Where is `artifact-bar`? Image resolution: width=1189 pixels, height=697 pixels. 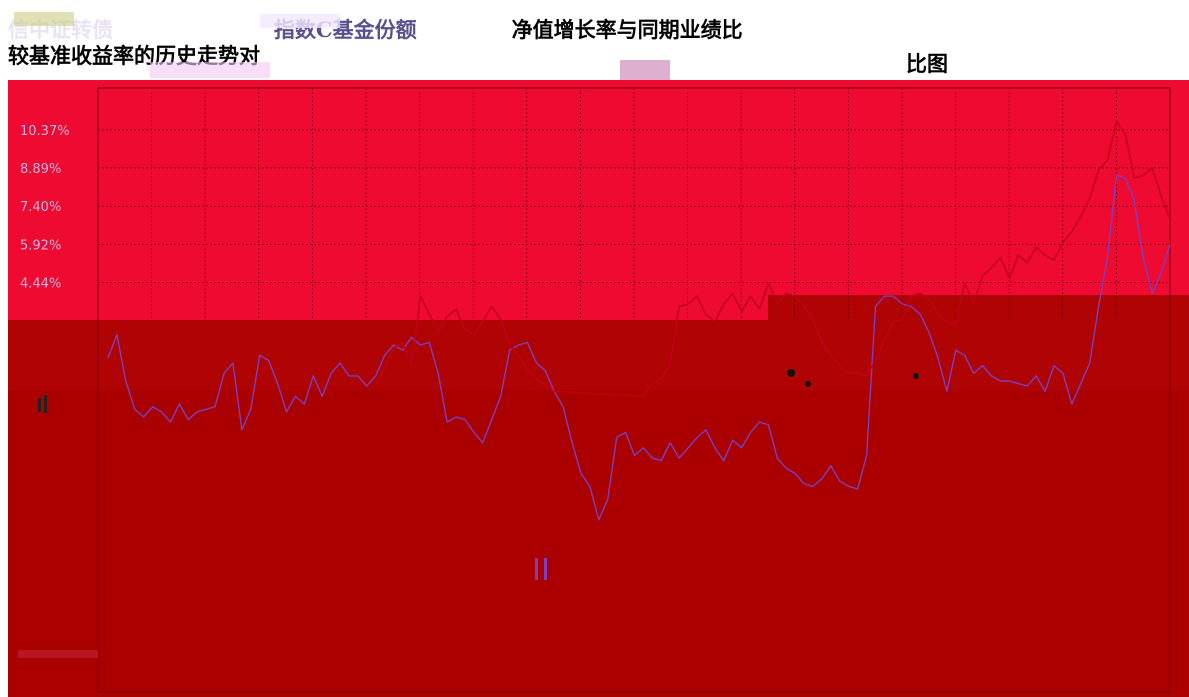
artifact-bar is located at coordinates (58, 654).